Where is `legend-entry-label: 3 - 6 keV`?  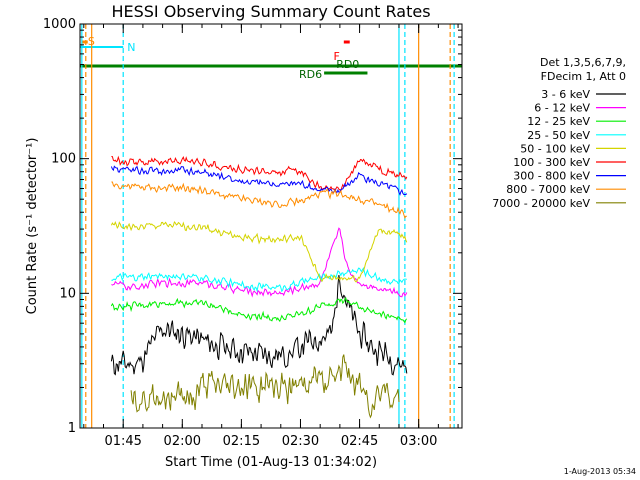 legend-entry-label: 3 - 6 keV is located at coordinates (565, 94).